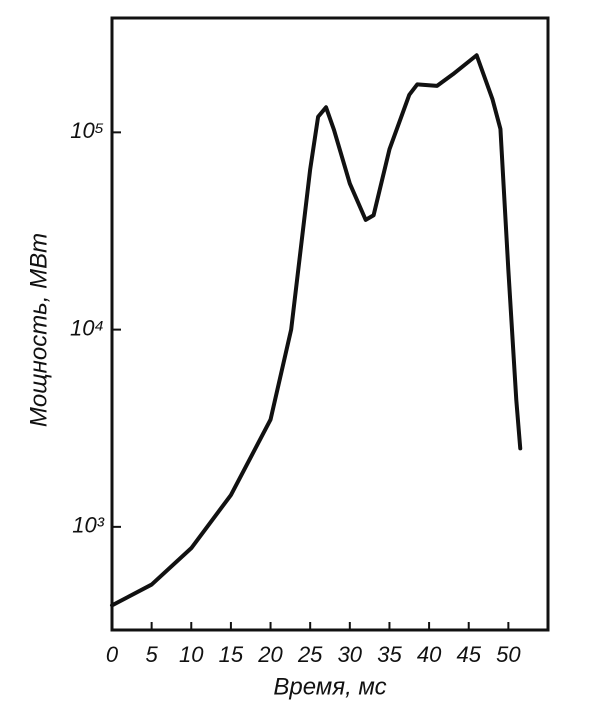 The width and height of the screenshot is (601, 720). Describe the element at coordinates (88, 525) in the screenshot. I see `y-tick-label: 10³` at that location.